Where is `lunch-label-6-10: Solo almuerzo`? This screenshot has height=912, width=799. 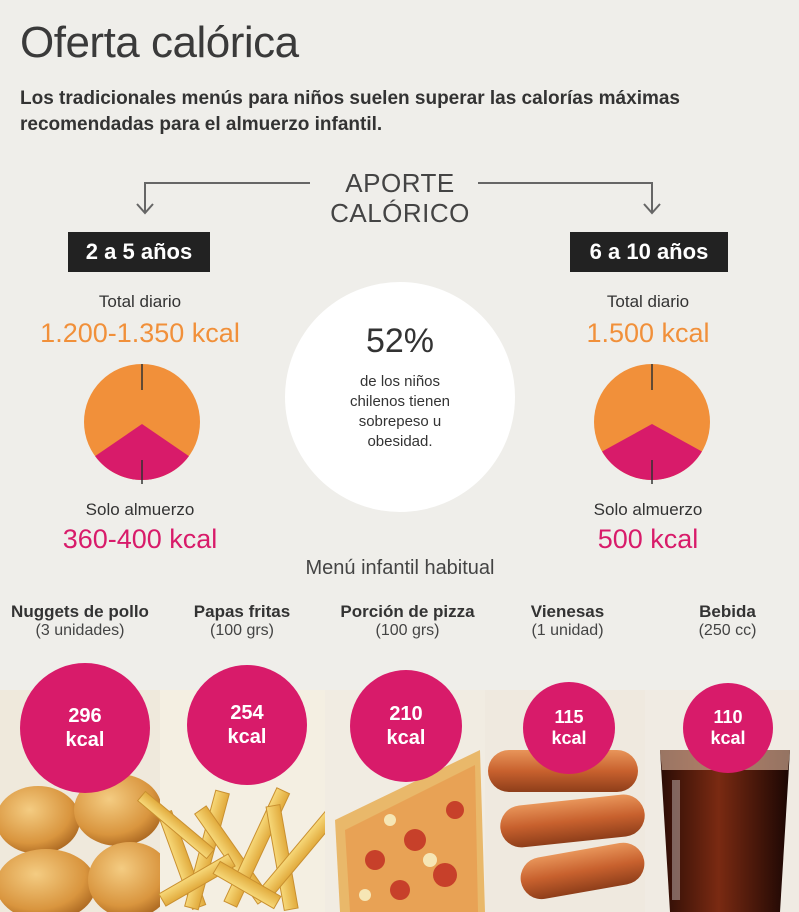 lunch-label-6-10: Solo almuerzo is located at coordinates (648, 509).